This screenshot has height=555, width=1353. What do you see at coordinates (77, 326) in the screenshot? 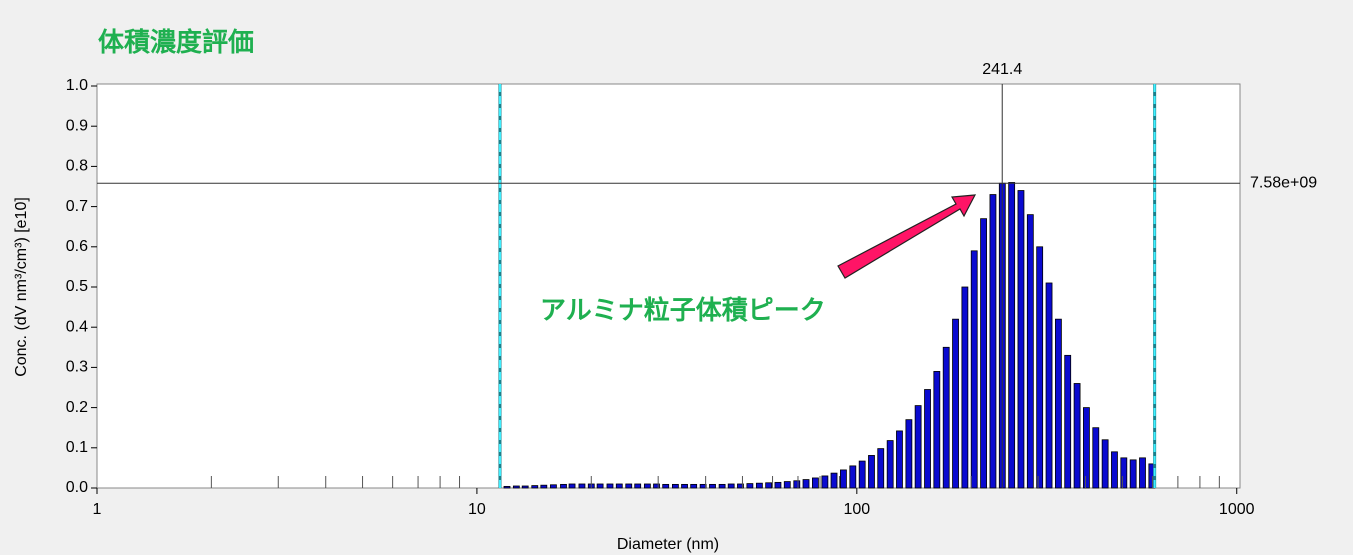
I see `y-tick-label: 0.4` at bounding box center [77, 326].